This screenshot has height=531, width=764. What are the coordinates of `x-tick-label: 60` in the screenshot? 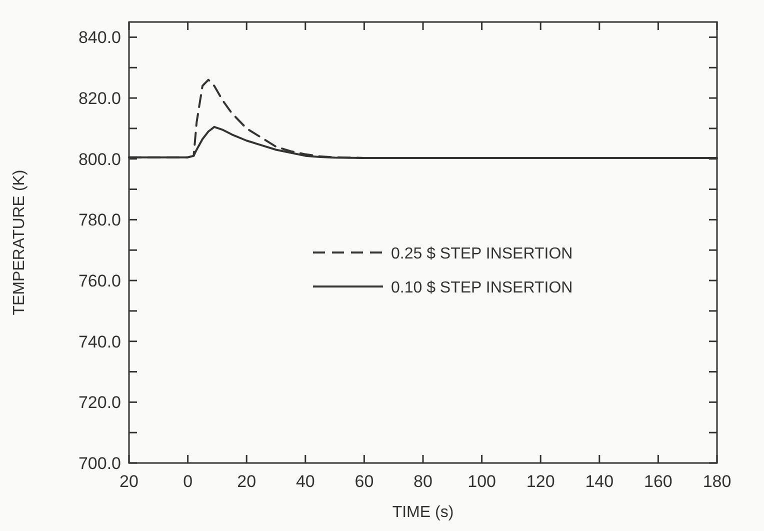 It's located at (364, 481).